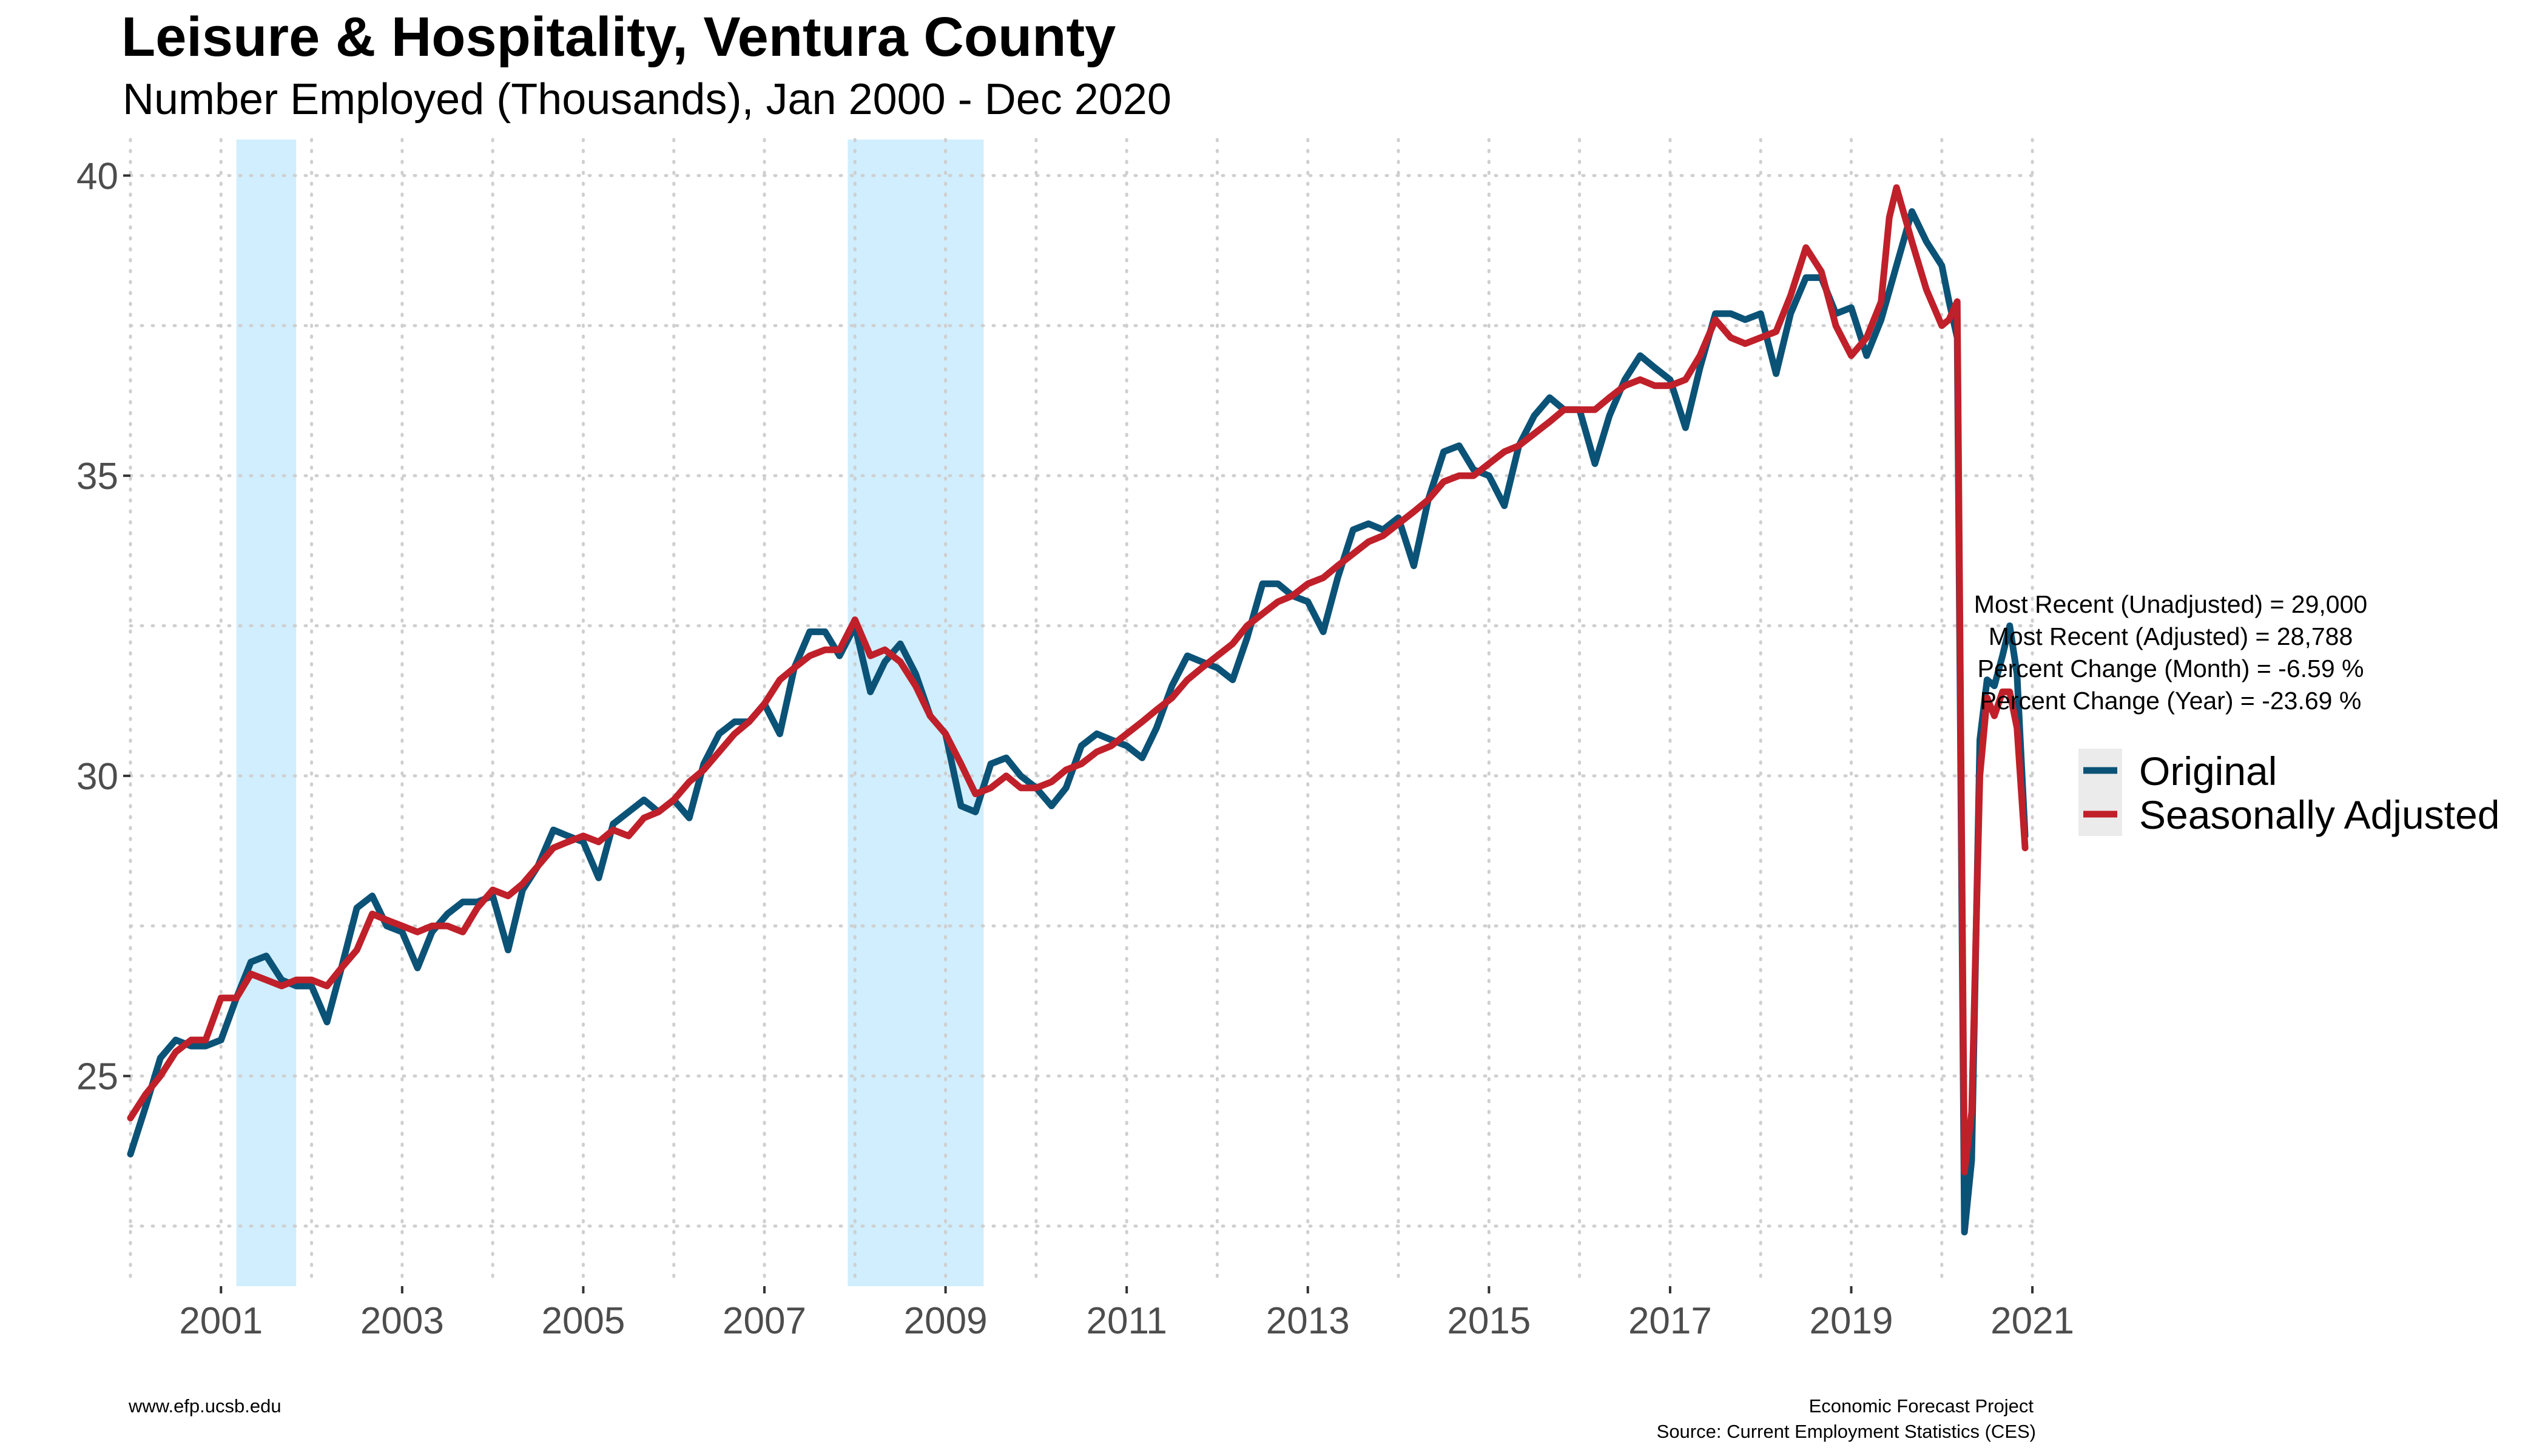  I want to click on y-tick-label: 40, so click(97, 176).